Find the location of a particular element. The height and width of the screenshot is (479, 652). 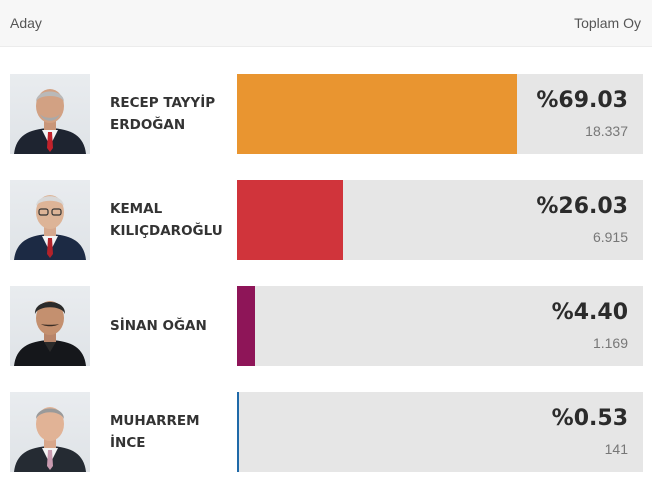

candidate-column-header: Aday is located at coordinates (26, 23).